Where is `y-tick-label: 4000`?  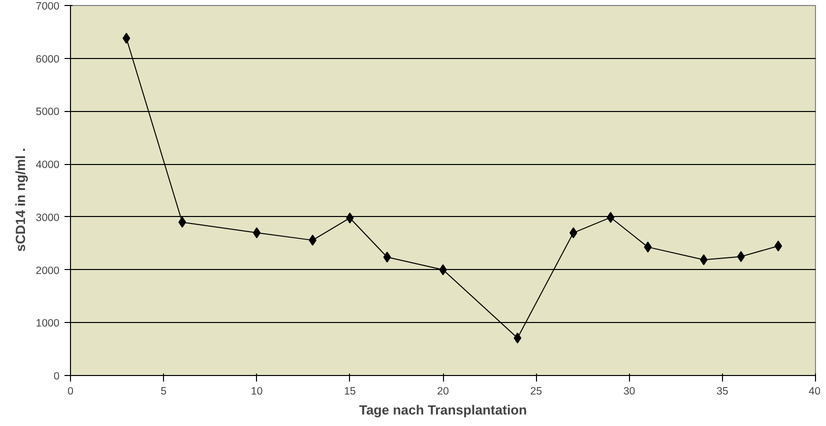
y-tick-label: 4000 is located at coordinates (48, 165).